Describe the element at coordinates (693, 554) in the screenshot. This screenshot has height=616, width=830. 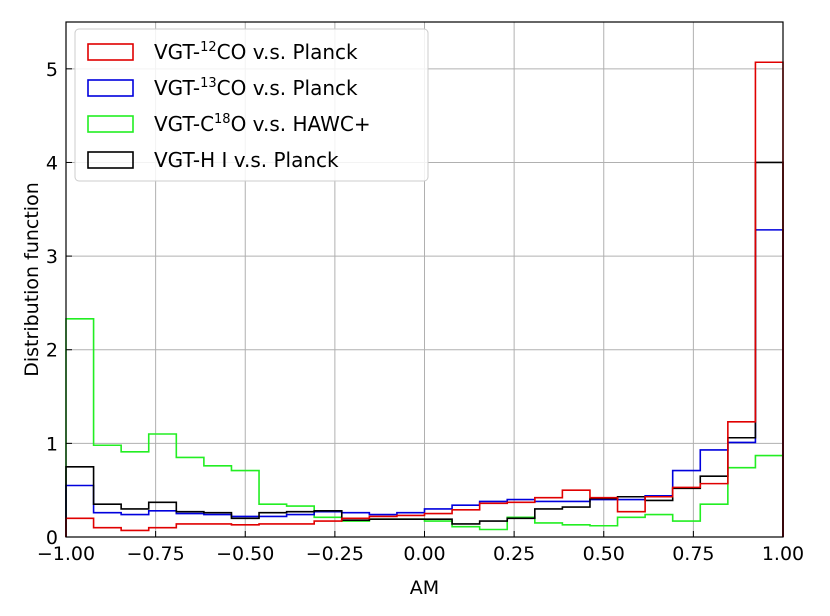
I see `x-tick-label: 0.75` at that location.